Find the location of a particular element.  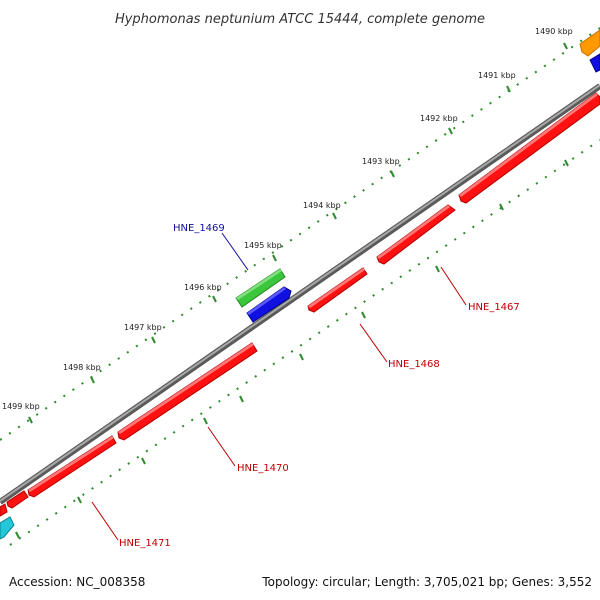

gene-label-hne-1470: HNE_1470 is located at coordinates (263, 468).